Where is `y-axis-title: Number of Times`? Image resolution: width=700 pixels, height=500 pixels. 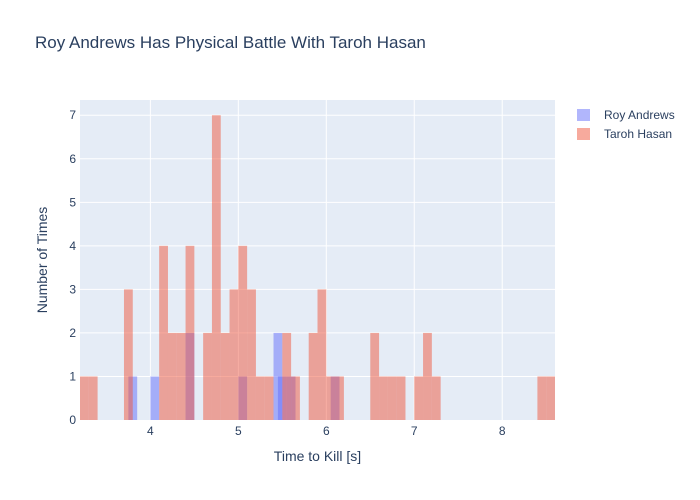 y-axis-title: Number of Times is located at coordinates (42, 260).